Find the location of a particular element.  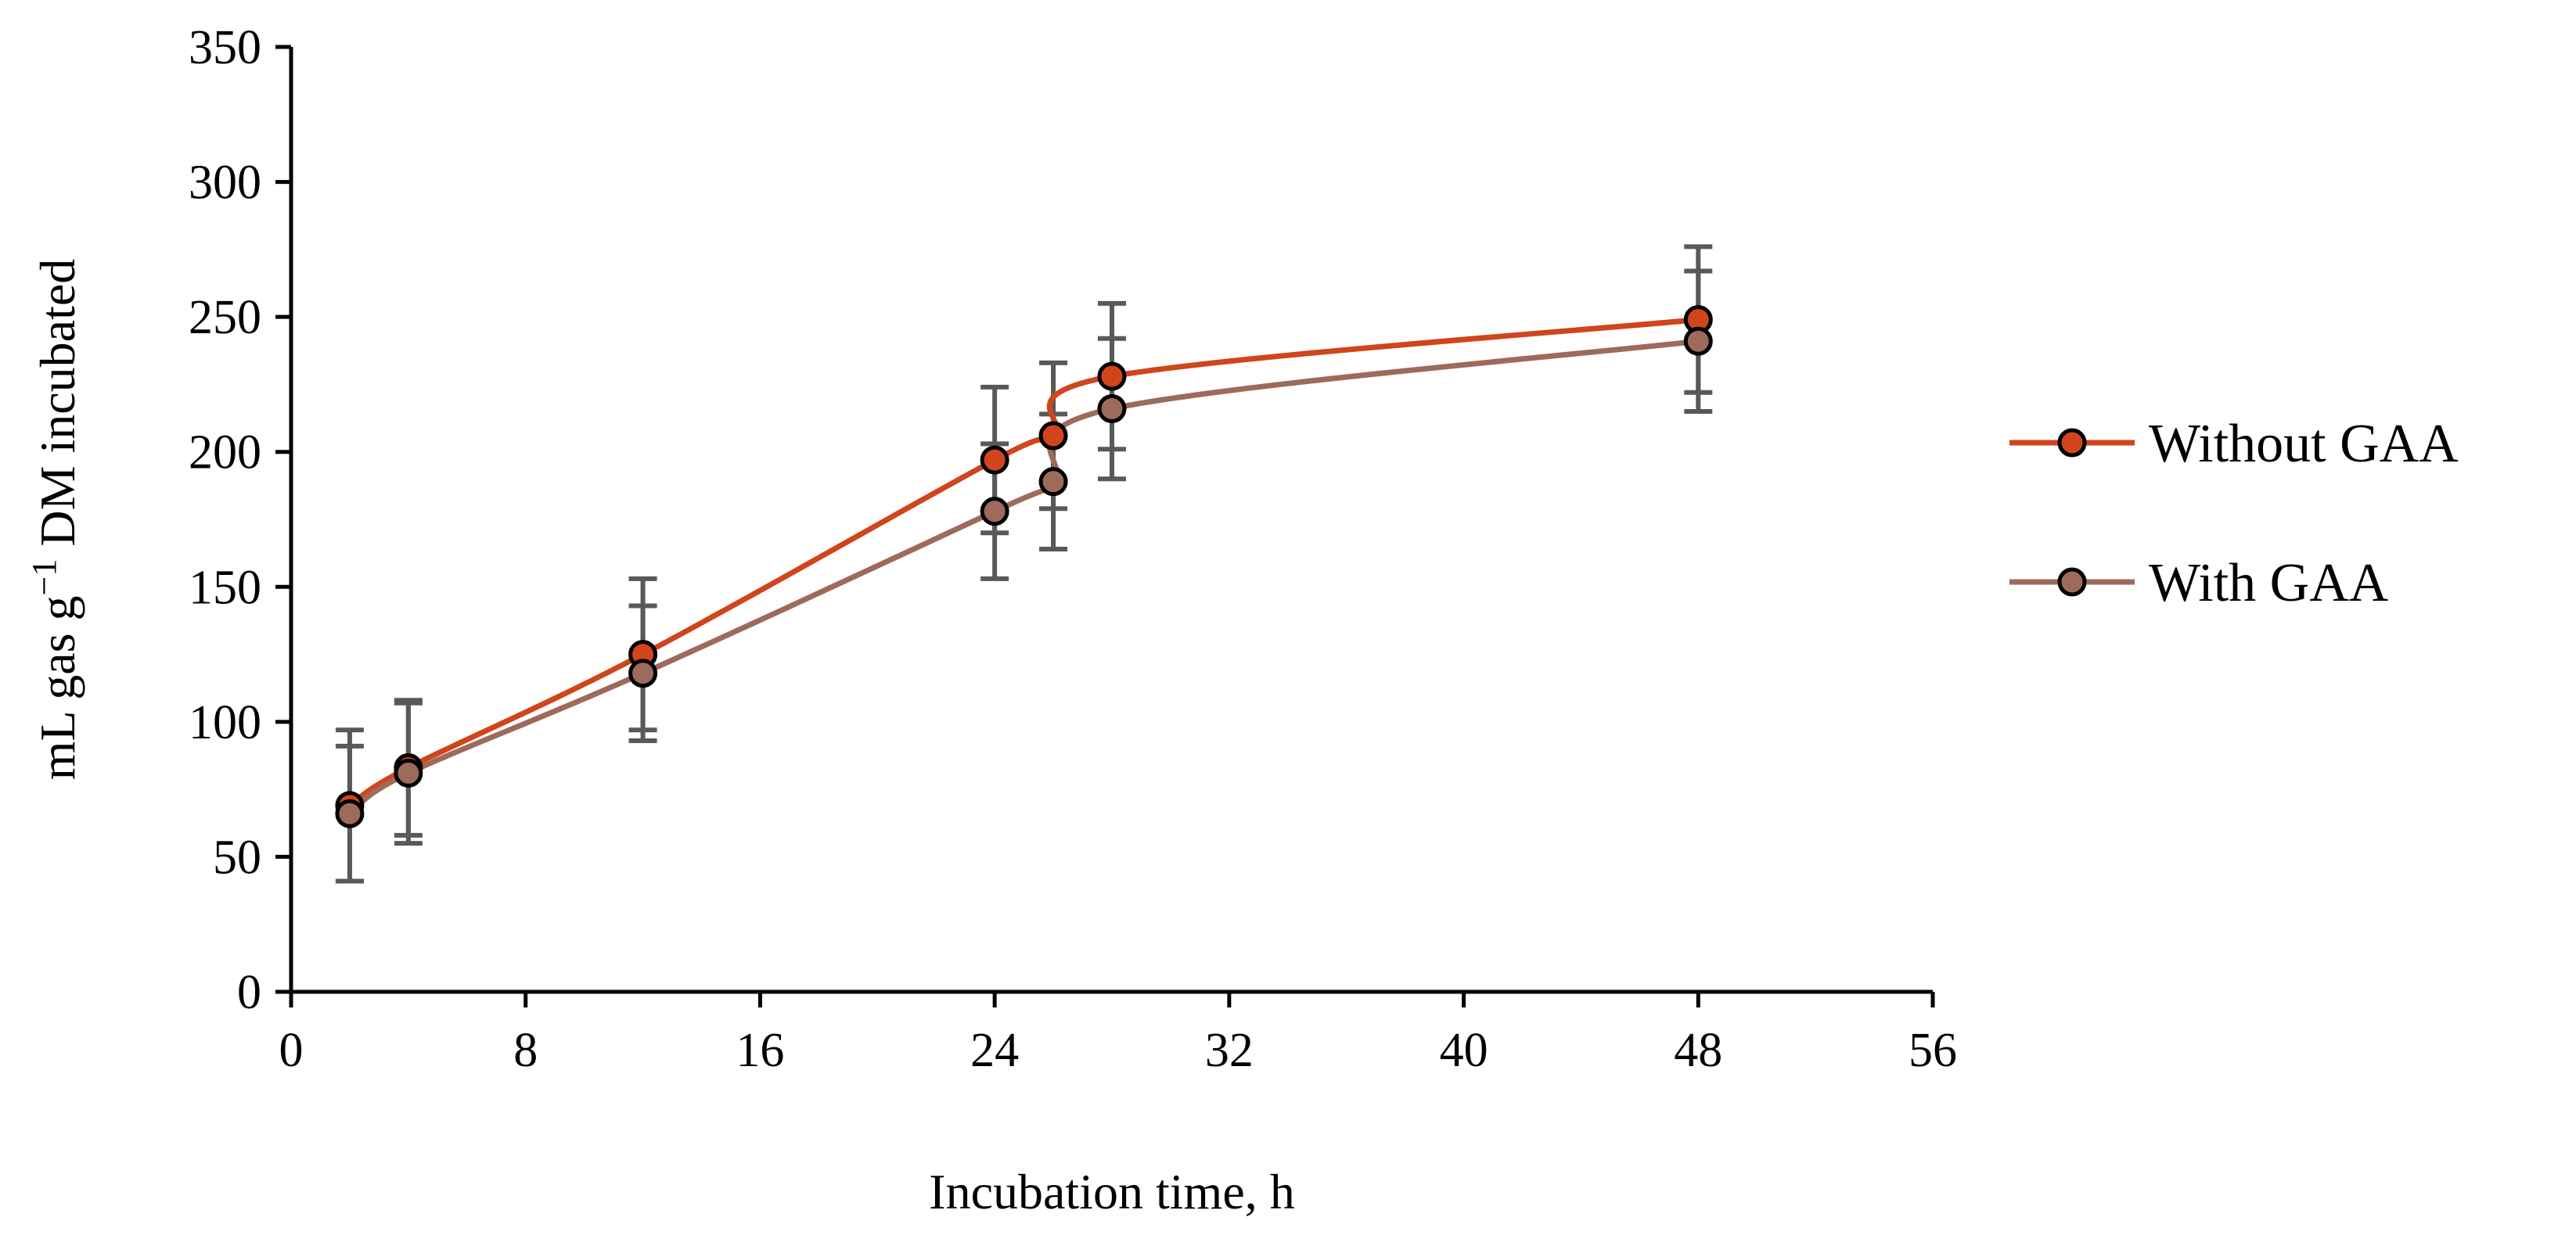

legend-label: Without GAA is located at coordinates (2304, 444).